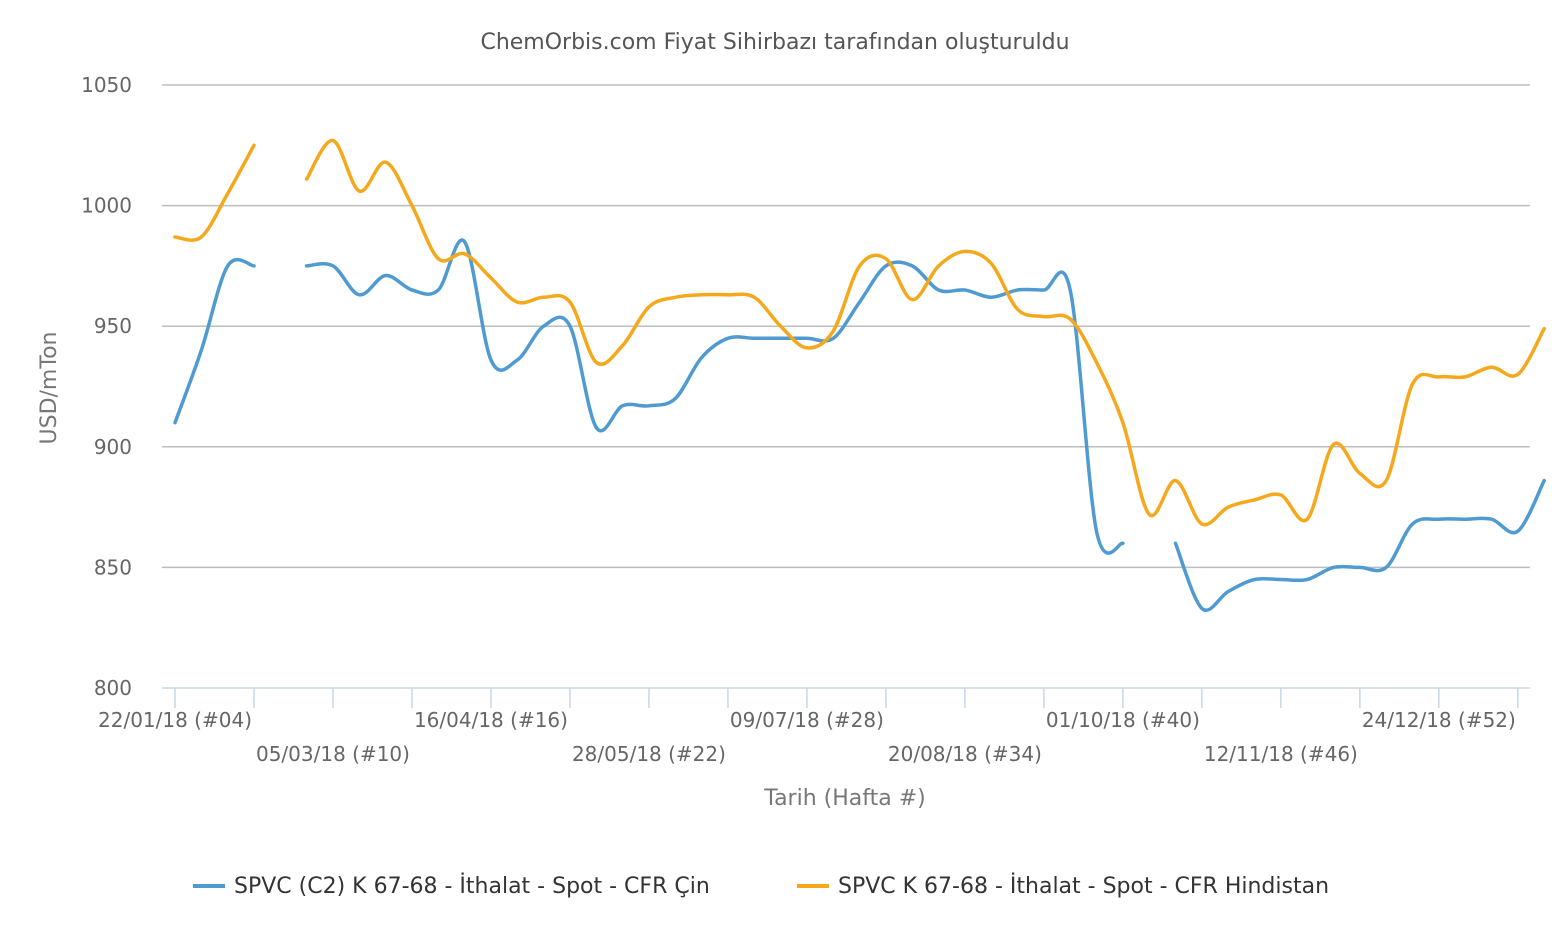 The image size is (1552, 930). What do you see at coordinates (491, 720) in the screenshot?
I see `x-tick-label: 16/04/18 (#16)` at bounding box center [491, 720].